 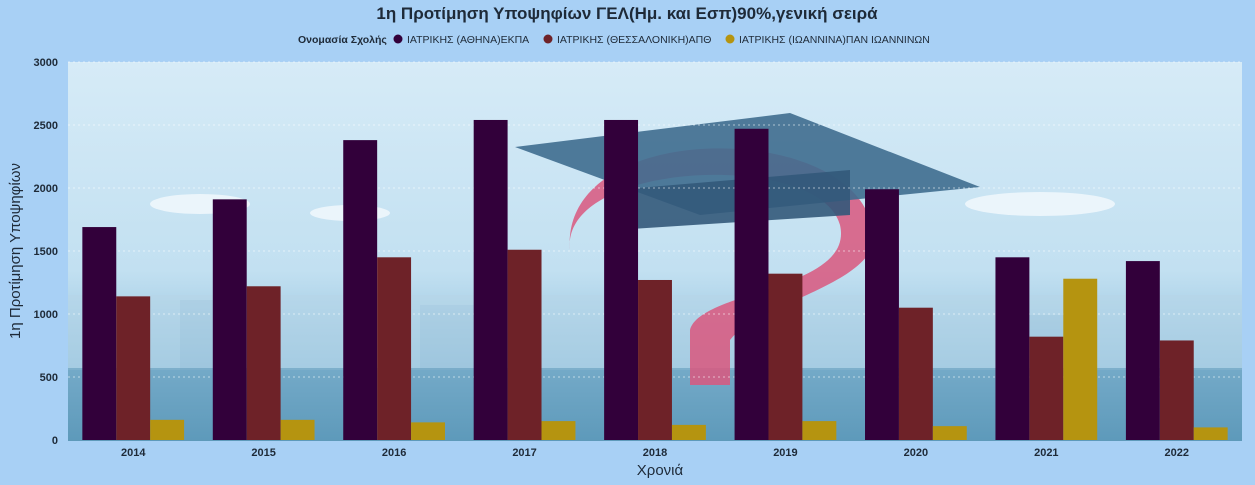 What do you see at coordinates (15, 251) in the screenshot?
I see `y-axis-title: 1η Προτίμηση Υποψηφίων` at bounding box center [15, 251].